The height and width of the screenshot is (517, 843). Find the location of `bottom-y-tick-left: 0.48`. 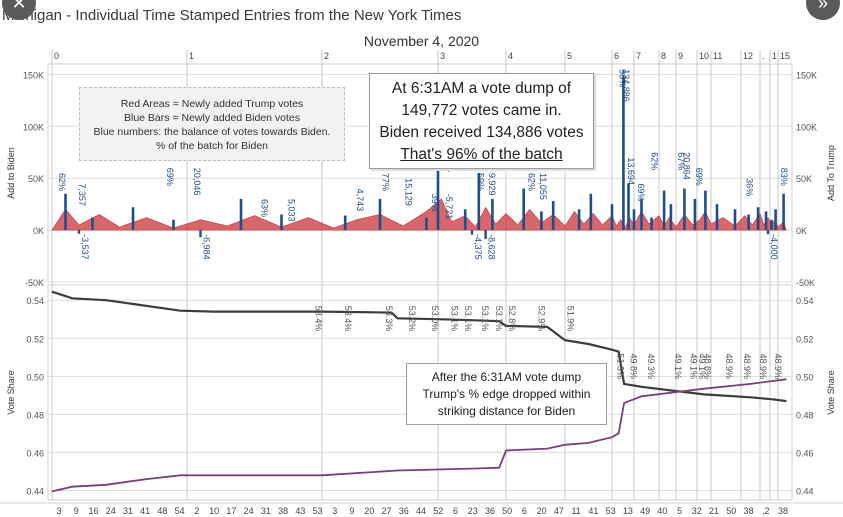

bottom-y-tick-left: 0.48 is located at coordinates (35, 415).